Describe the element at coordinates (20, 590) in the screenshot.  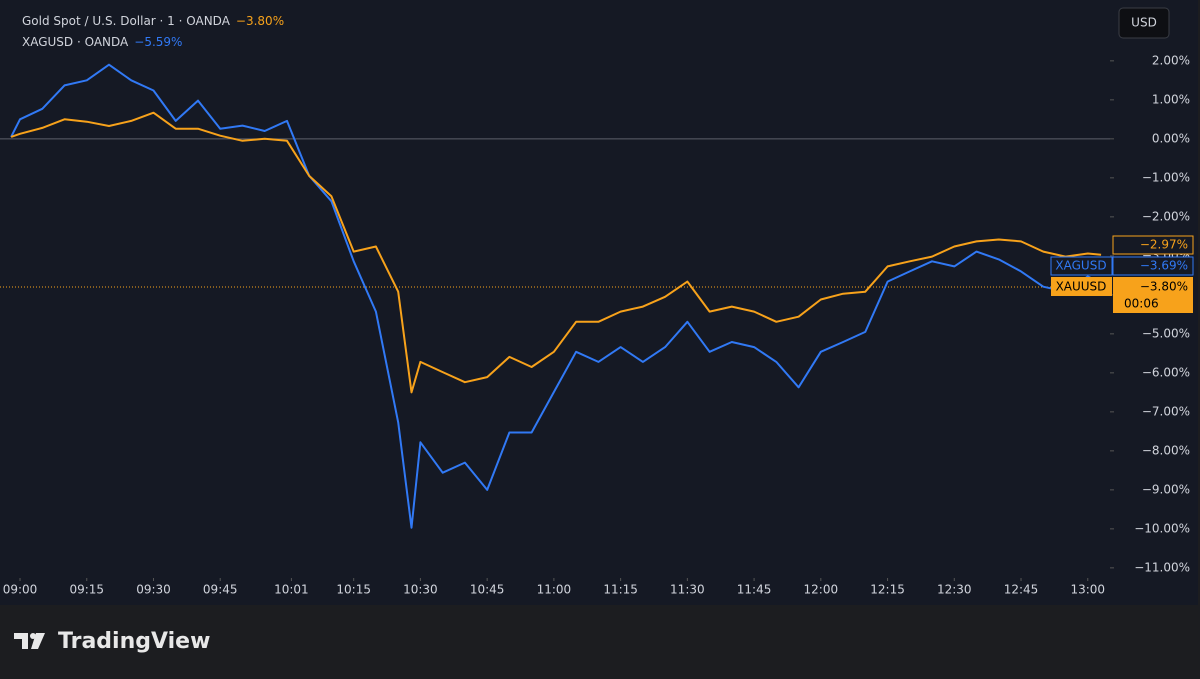
I see `x-tick-label: 09:00` at that location.